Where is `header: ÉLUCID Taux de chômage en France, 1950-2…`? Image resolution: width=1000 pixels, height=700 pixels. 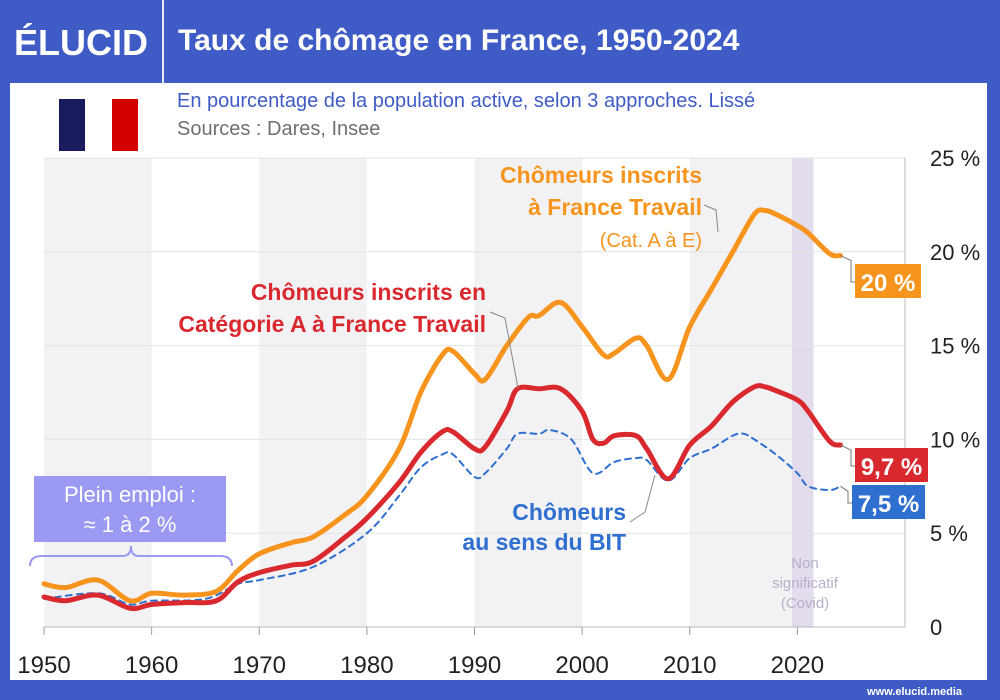
header: ÉLUCID Taux de chômage en France, 1950-2… is located at coordinates (500, 41).